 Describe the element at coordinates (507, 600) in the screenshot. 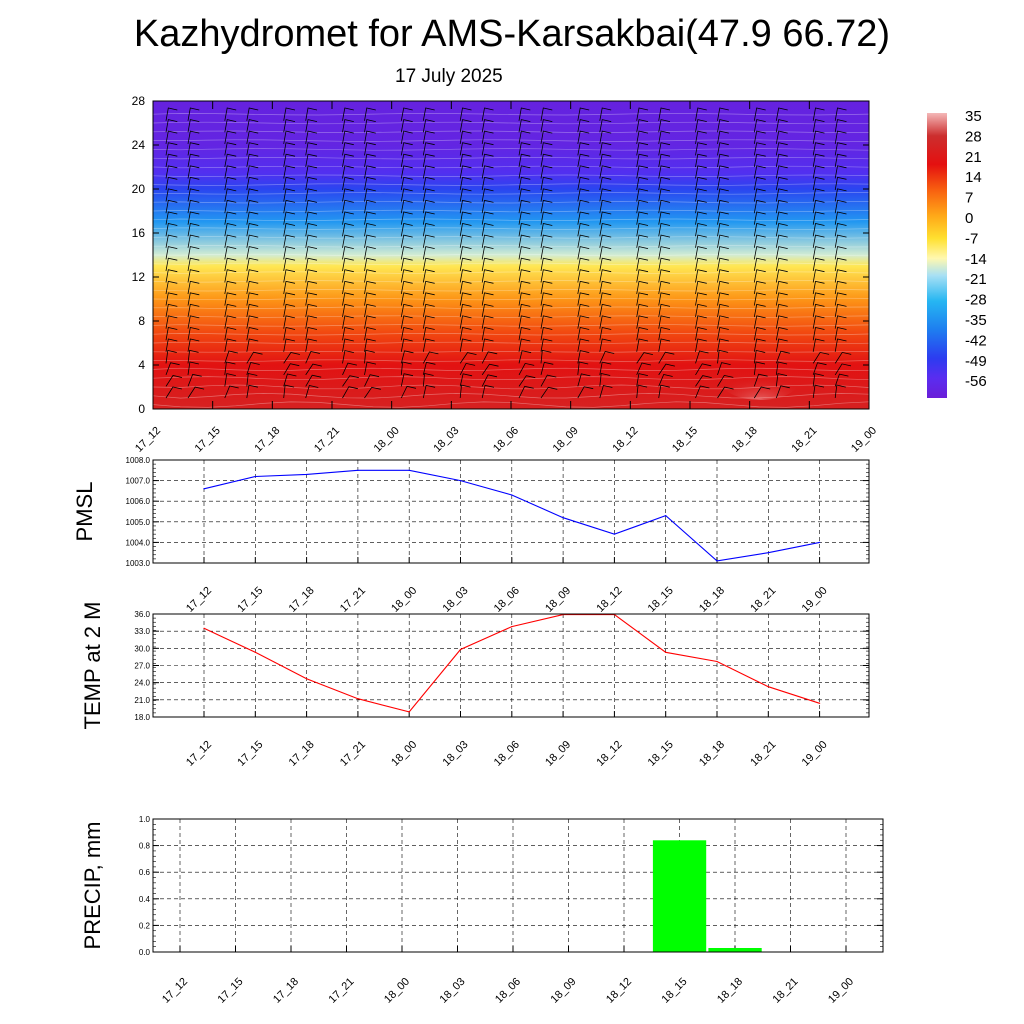

I see `x-tick-label: 18_06` at that location.